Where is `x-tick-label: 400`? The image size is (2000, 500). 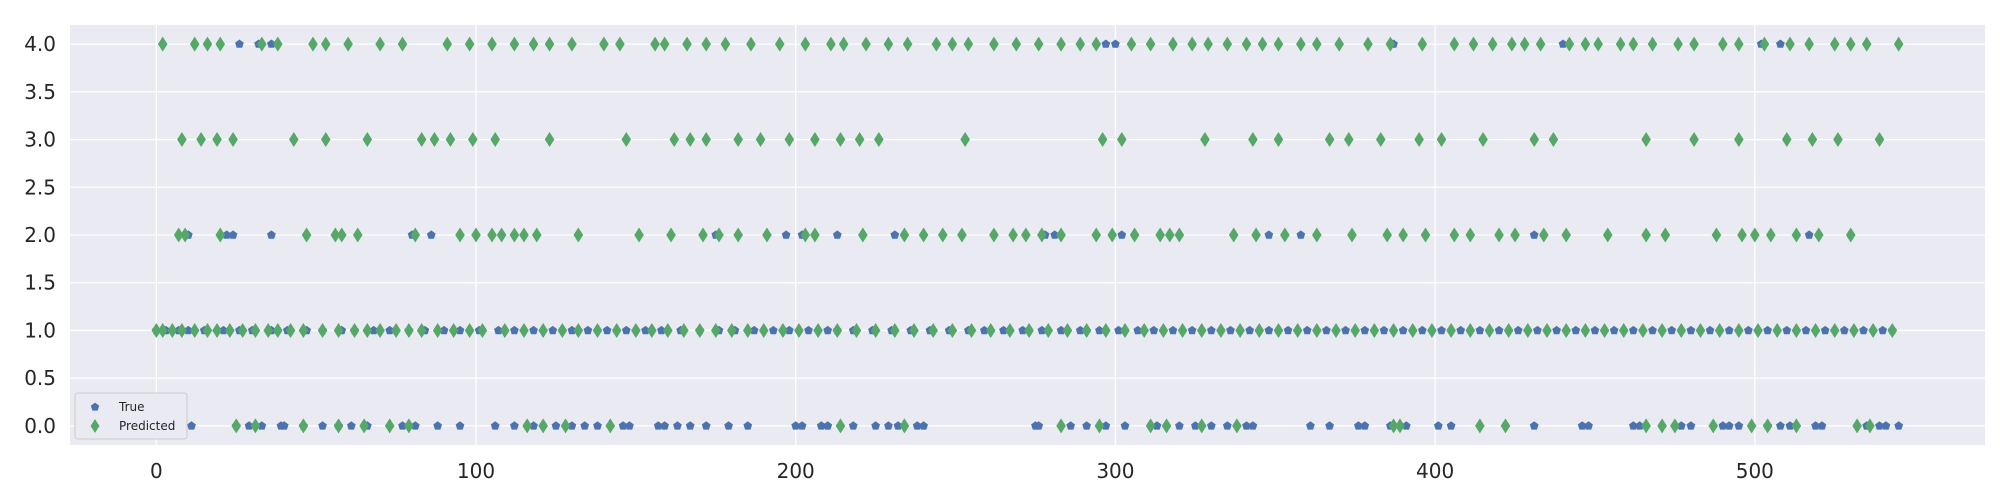 x-tick-label: 400 is located at coordinates (1435, 471).